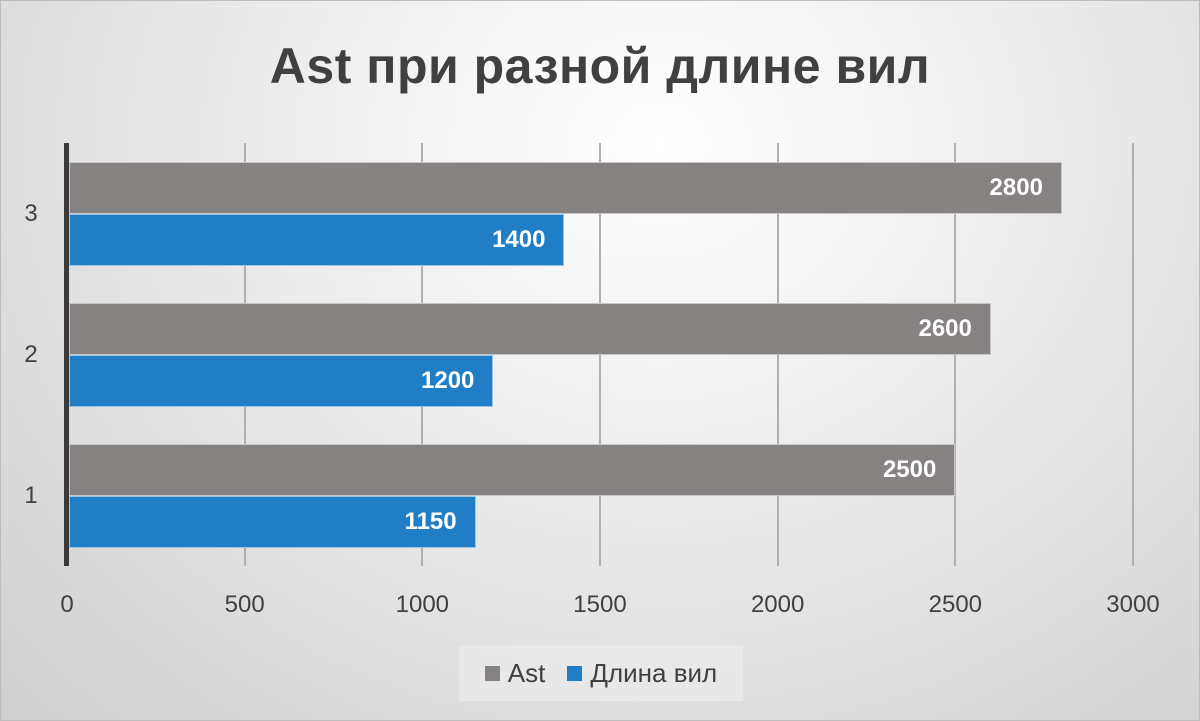  What do you see at coordinates (317, 239) in the screenshot?
I see `bar-length-3: 1400` at bounding box center [317, 239].